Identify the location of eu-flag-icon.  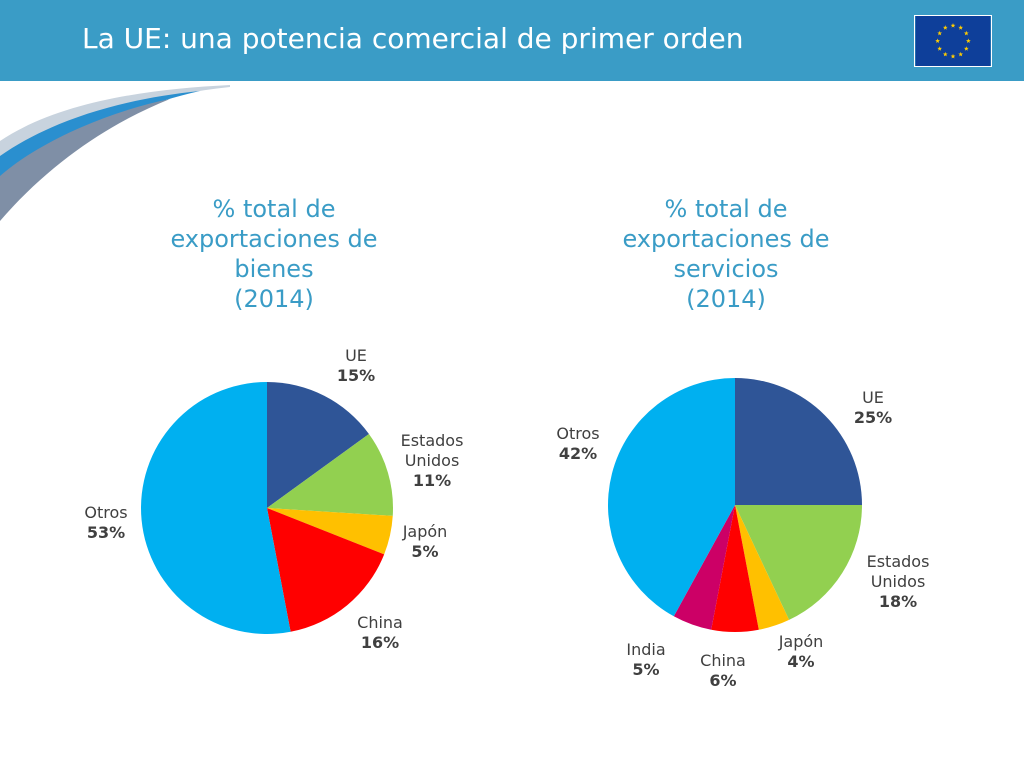
(953, 41).